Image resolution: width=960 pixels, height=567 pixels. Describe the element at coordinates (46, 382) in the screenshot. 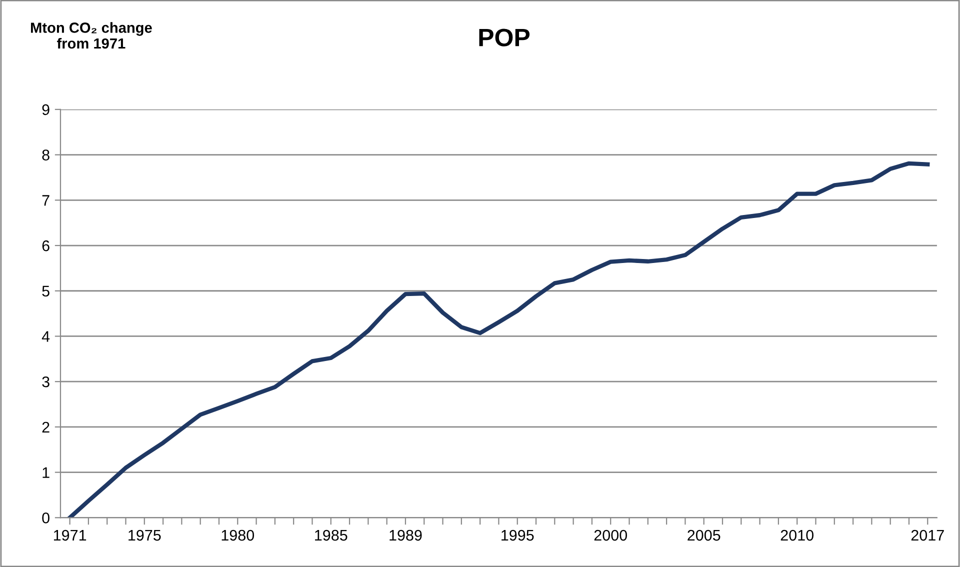

I see `y-tick-label: 3` at that location.